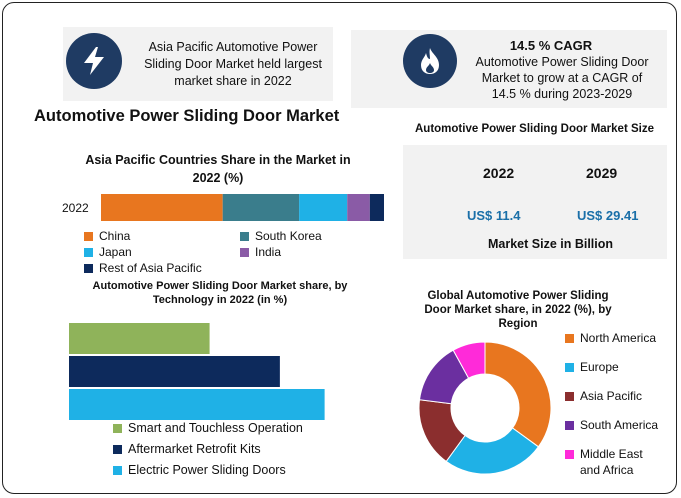 Image resolution: width=681 pixels, height=498 pixels. I want to click on stack-segment-japan, so click(323, 207).